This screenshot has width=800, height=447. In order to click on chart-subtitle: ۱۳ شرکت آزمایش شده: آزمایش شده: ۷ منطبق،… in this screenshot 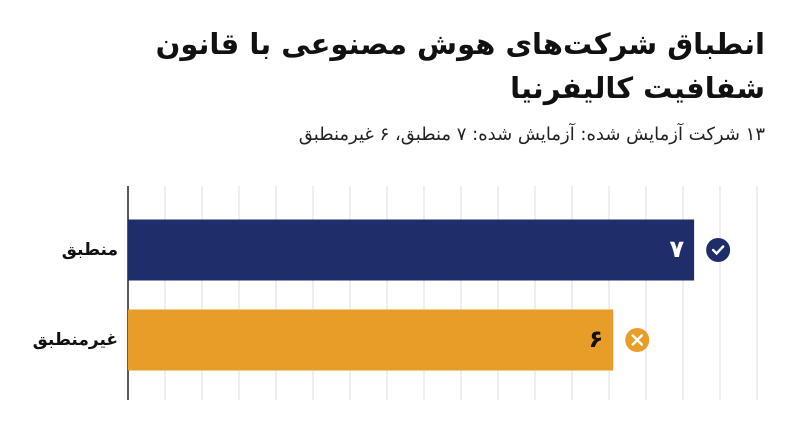, I will do `click(531, 134)`.